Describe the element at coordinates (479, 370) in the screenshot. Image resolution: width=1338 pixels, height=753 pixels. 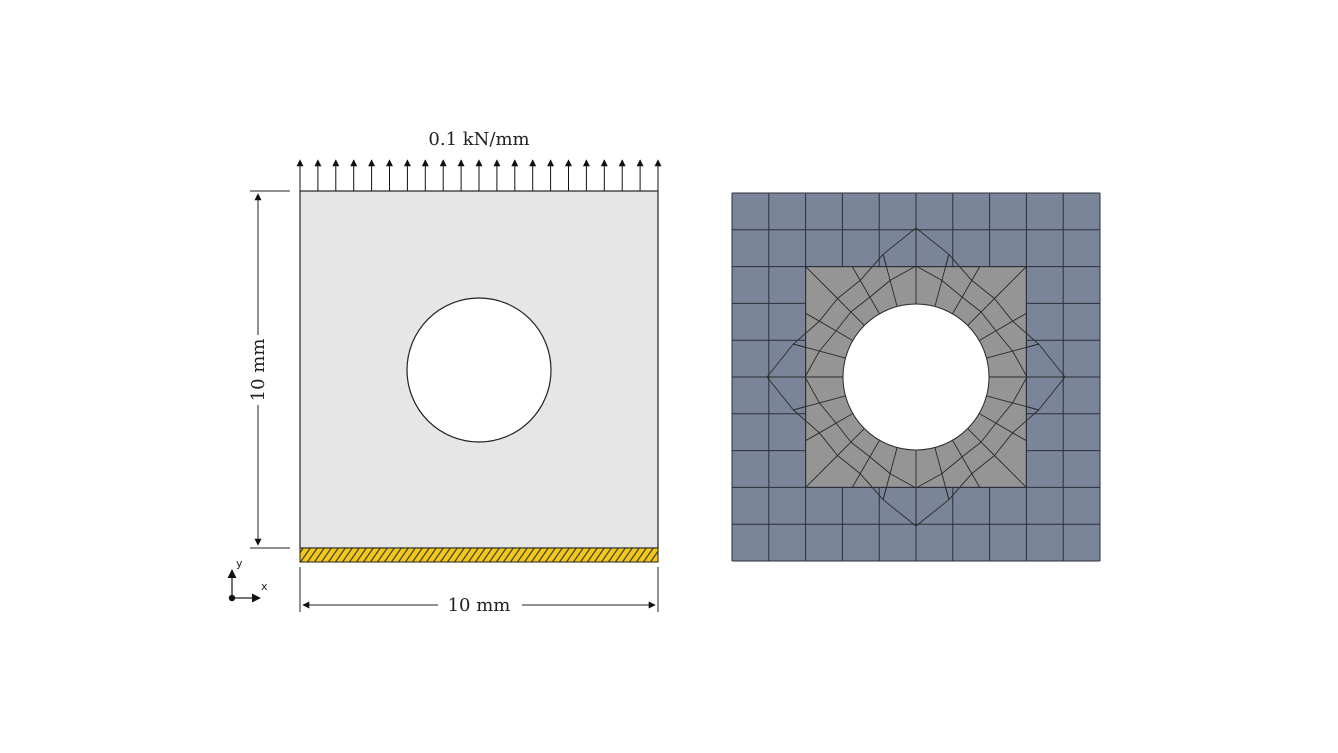
I see `hole` at that location.